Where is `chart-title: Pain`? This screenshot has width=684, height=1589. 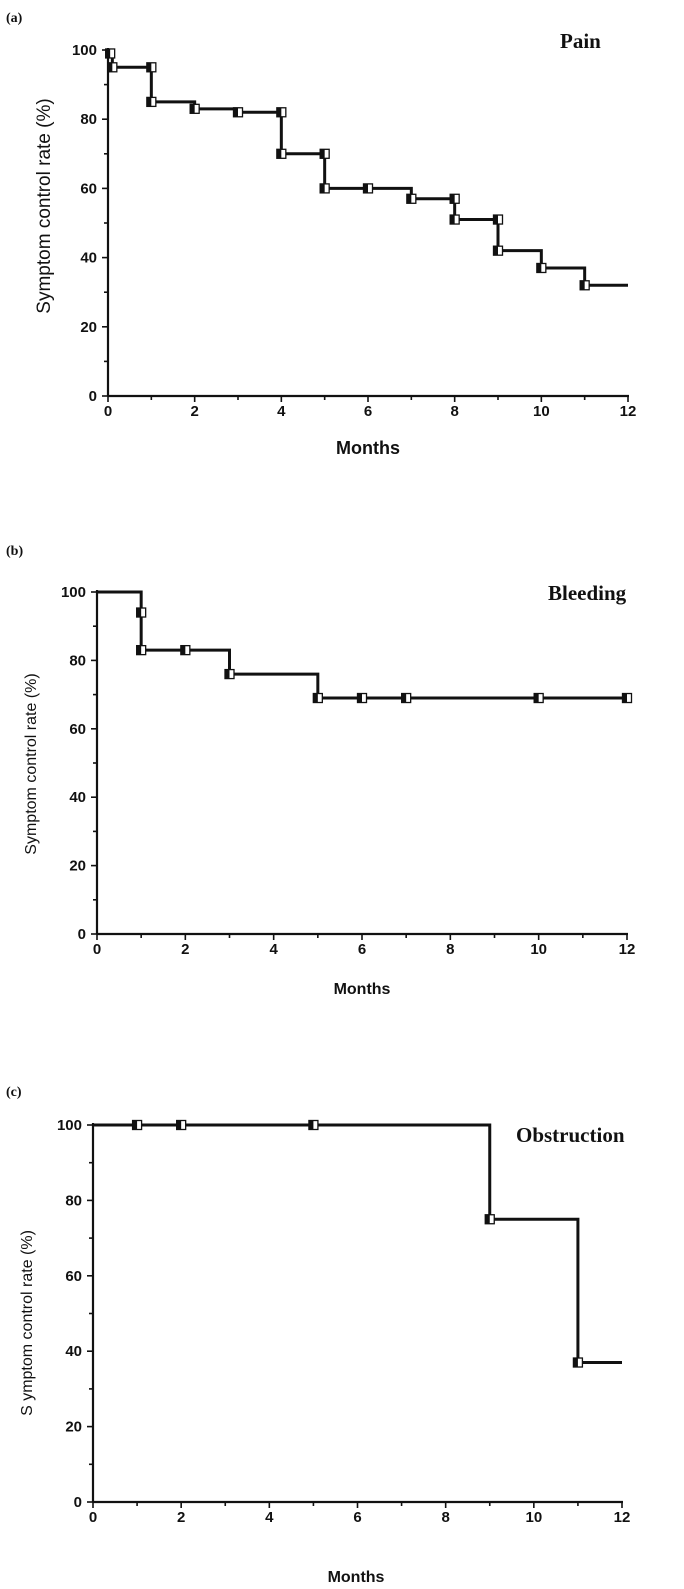 chart-title: Pain is located at coordinates (580, 41).